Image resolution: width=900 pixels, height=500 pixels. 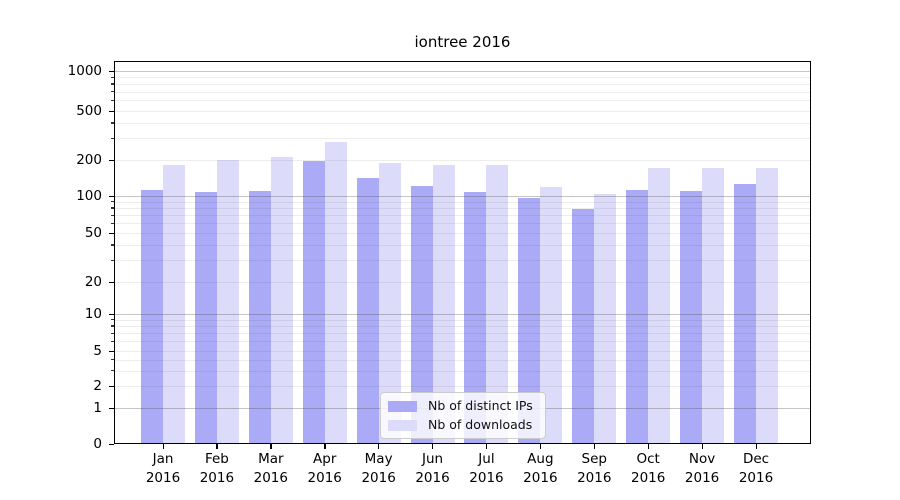 What do you see at coordinates (756, 459) in the screenshot?
I see `x-tick-month: Dec` at bounding box center [756, 459].